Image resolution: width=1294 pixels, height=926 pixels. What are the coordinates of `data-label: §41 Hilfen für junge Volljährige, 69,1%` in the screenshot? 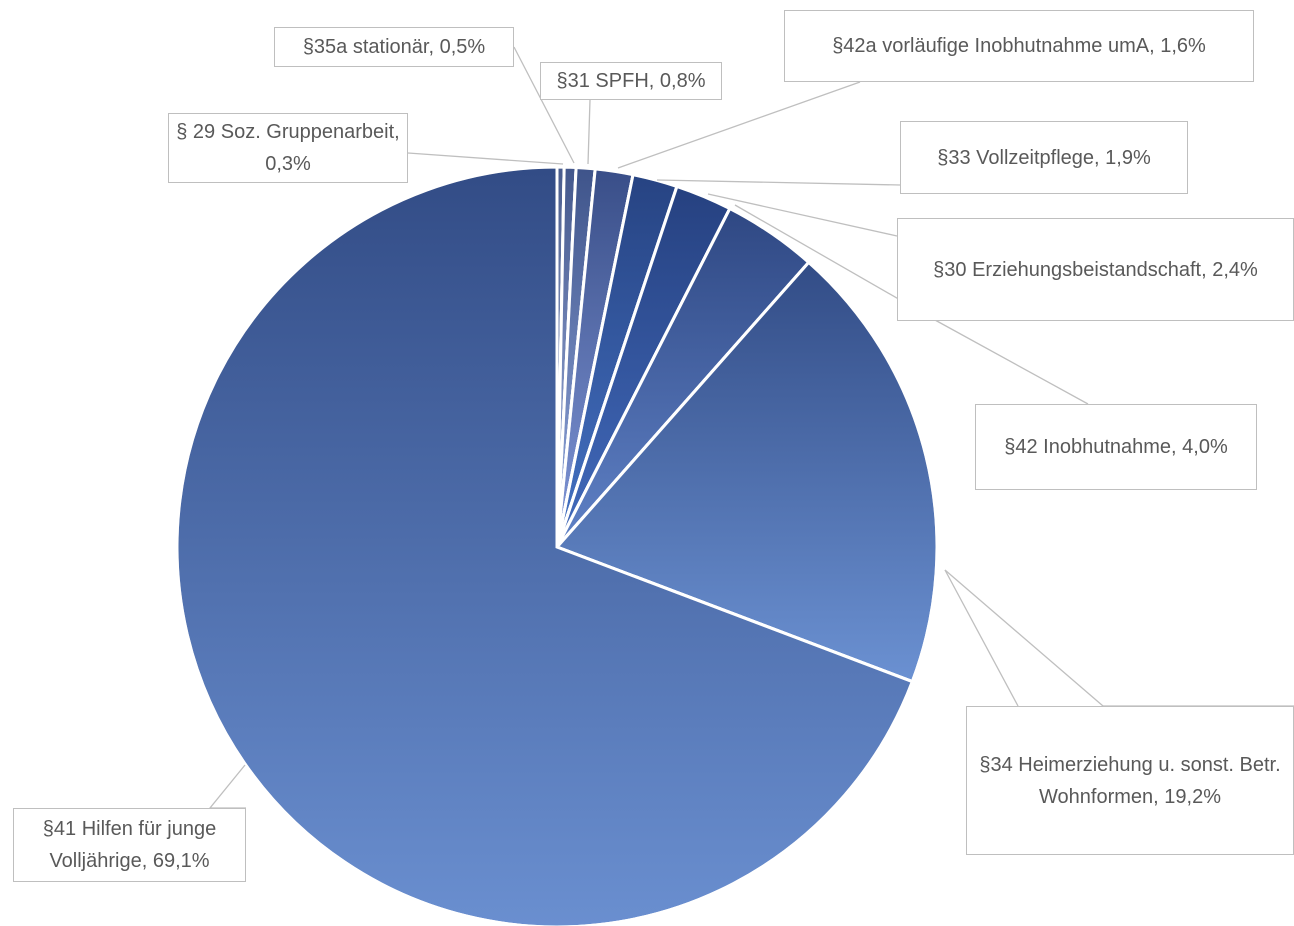 It's located at (129, 845).